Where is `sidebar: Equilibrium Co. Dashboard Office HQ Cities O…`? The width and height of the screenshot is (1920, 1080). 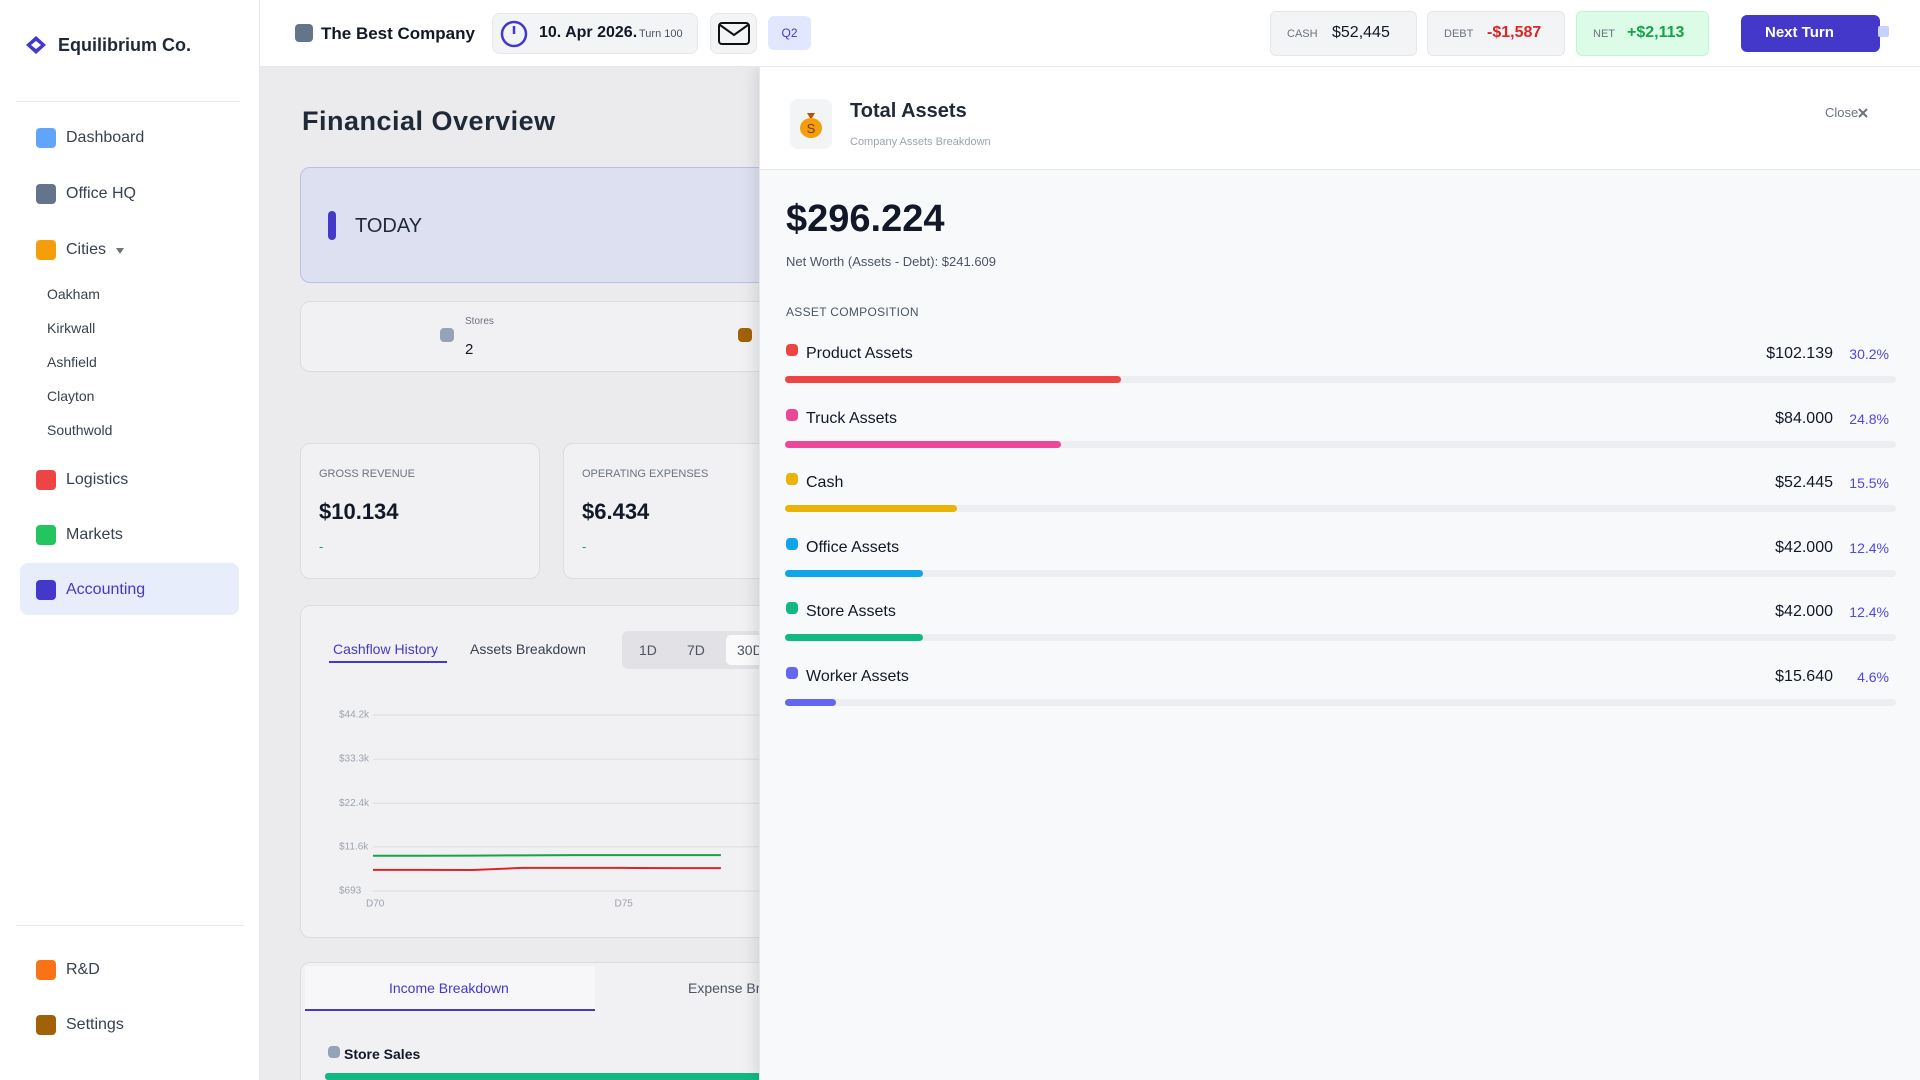
sidebar: Equilibrium Co. Dashboard Office HQ Cities O… is located at coordinates (130, 540).